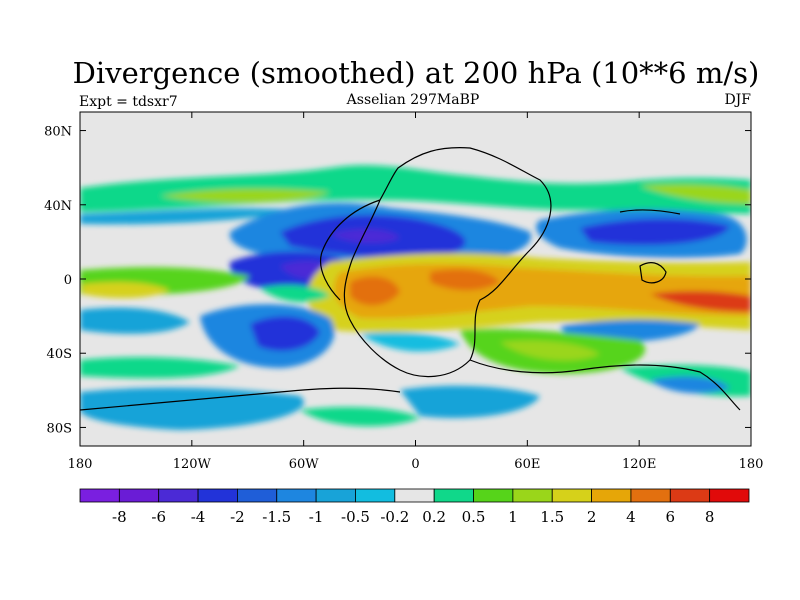  Describe the element at coordinates (304, 464) in the screenshot. I see `x-tick-label: 60W` at that location.